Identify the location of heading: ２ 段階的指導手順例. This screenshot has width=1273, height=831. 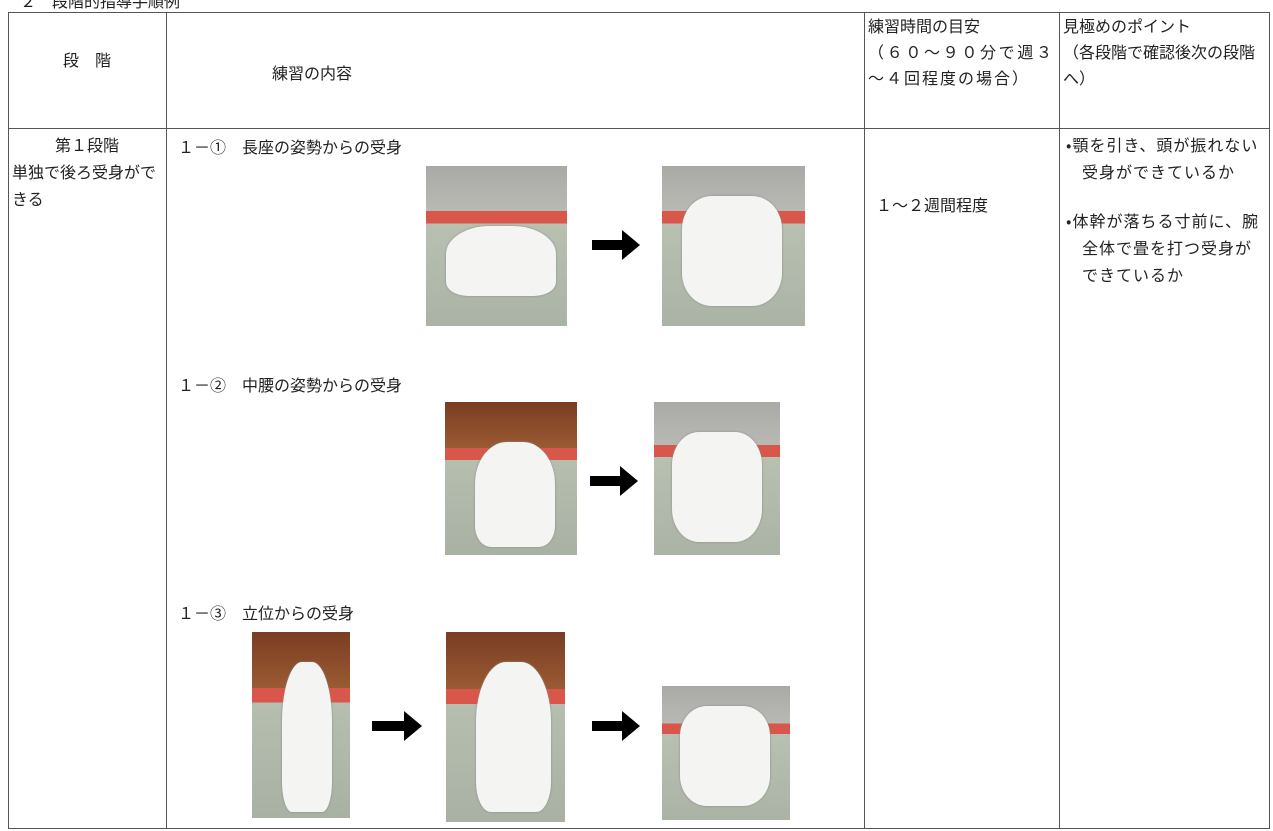
(100, 5).